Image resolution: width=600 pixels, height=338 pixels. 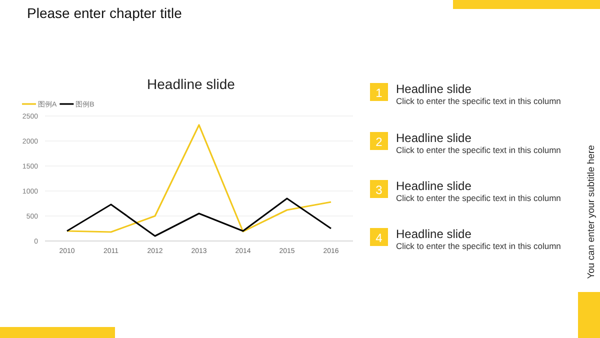 What do you see at coordinates (379, 93) in the screenshot?
I see `text: 1` at bounding box center [379, 93].